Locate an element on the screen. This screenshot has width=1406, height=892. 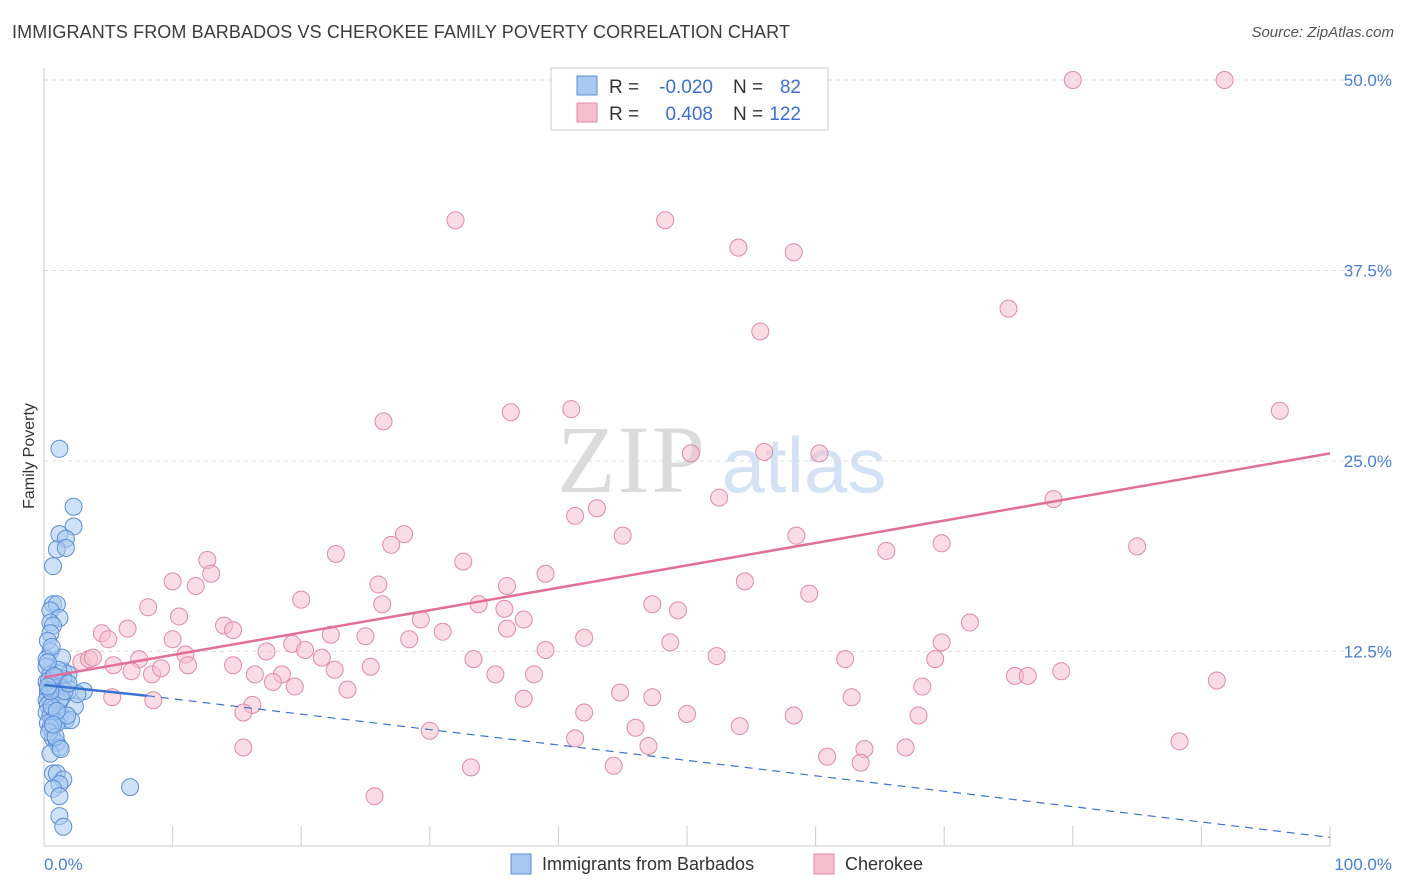
bottom-legend: Immigrants from Barbados Cherokee is located at coordinates (716, 864).